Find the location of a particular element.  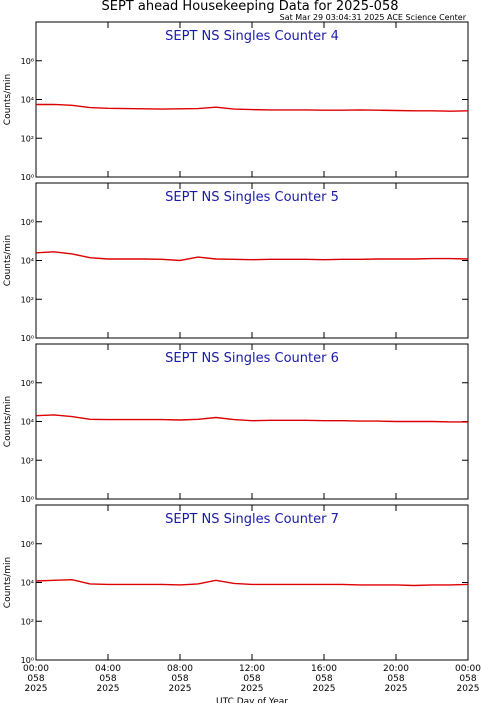

x-axis-label: UTC Day of Year is located at coordinates (252, 700).